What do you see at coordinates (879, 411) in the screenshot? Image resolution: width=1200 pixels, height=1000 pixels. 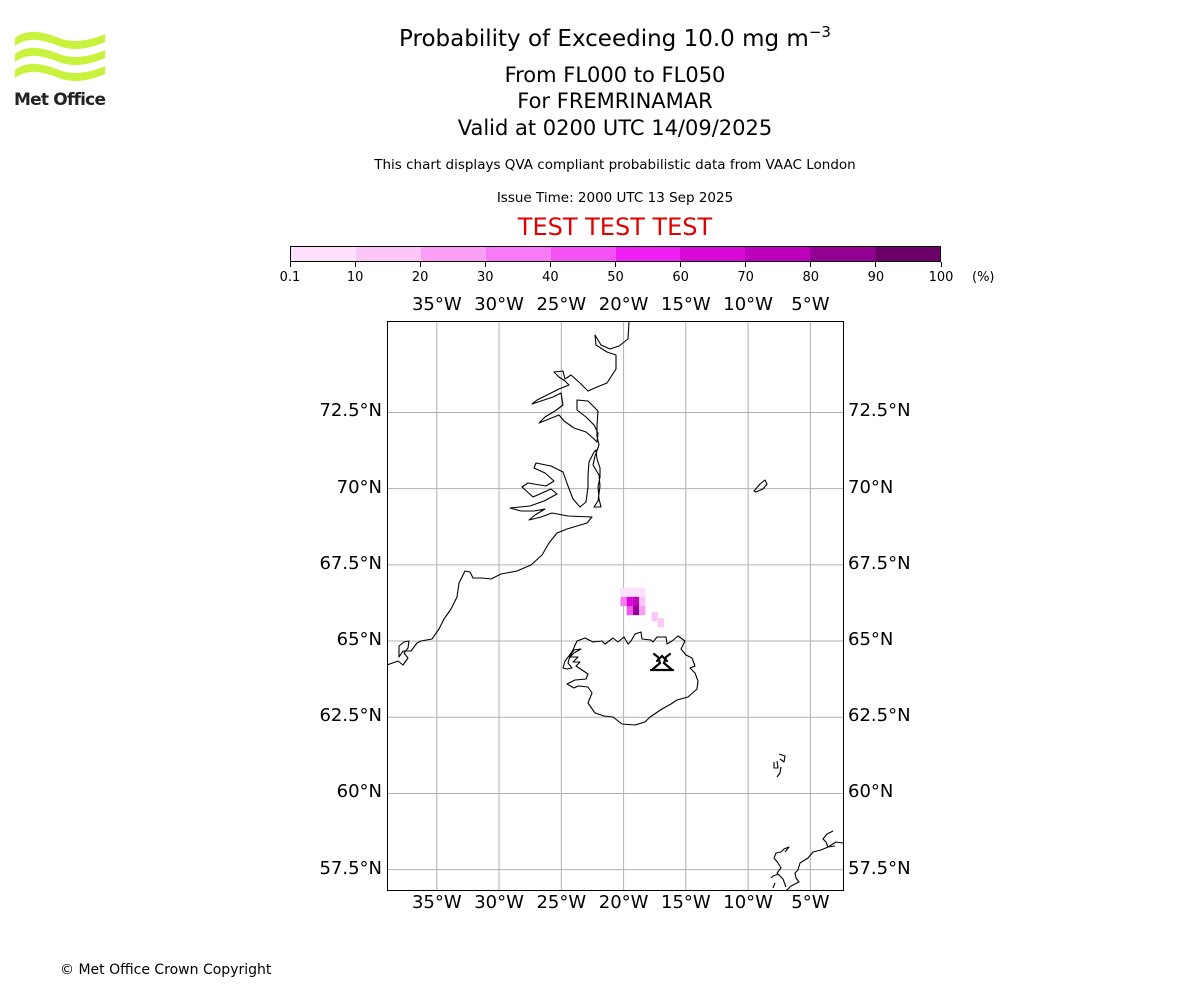 I see `right-latitude-label: 72.5°N` at bounding box center [879, 411].